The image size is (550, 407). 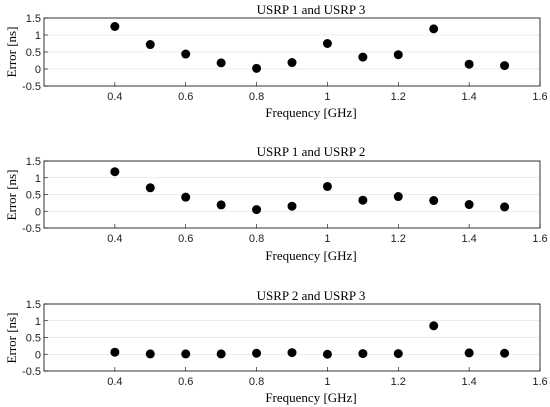 I want to click on chart-title: USRP 1 and USRP 2, so click(x=311, y=151).